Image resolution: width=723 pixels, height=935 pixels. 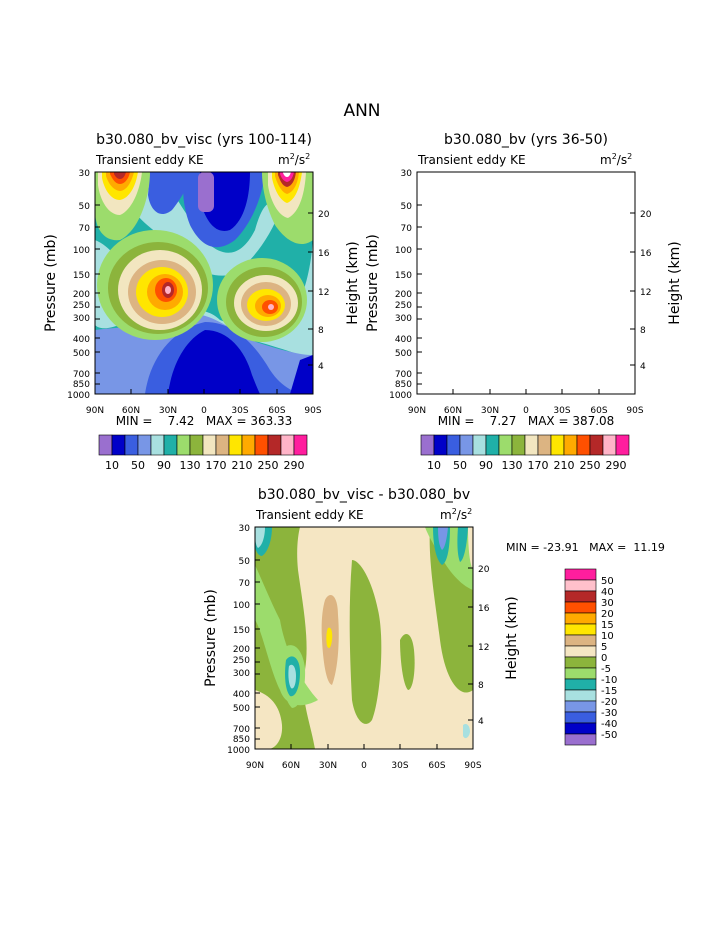 I want to click on panel-a-ylabel: Pressure (mb), so click(x=51, y=283).